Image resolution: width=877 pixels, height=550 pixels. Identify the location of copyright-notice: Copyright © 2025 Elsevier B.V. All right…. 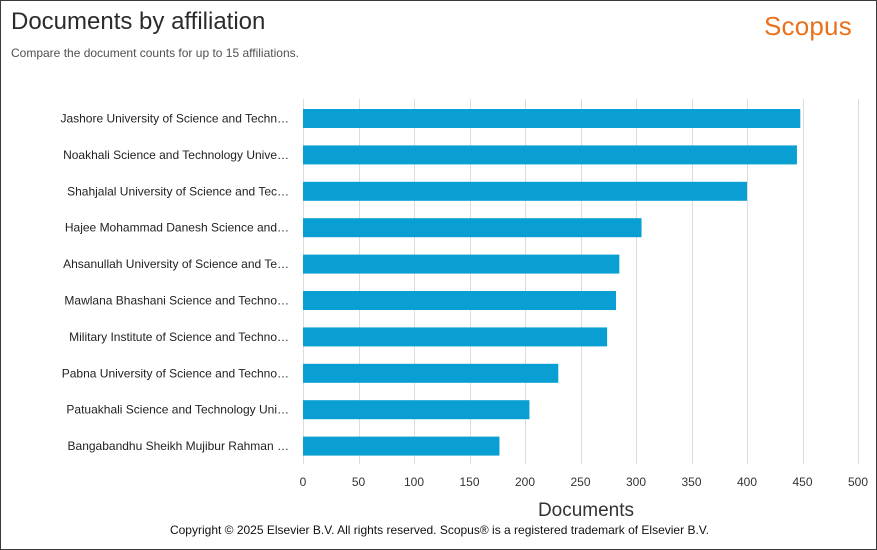
(439, 530).